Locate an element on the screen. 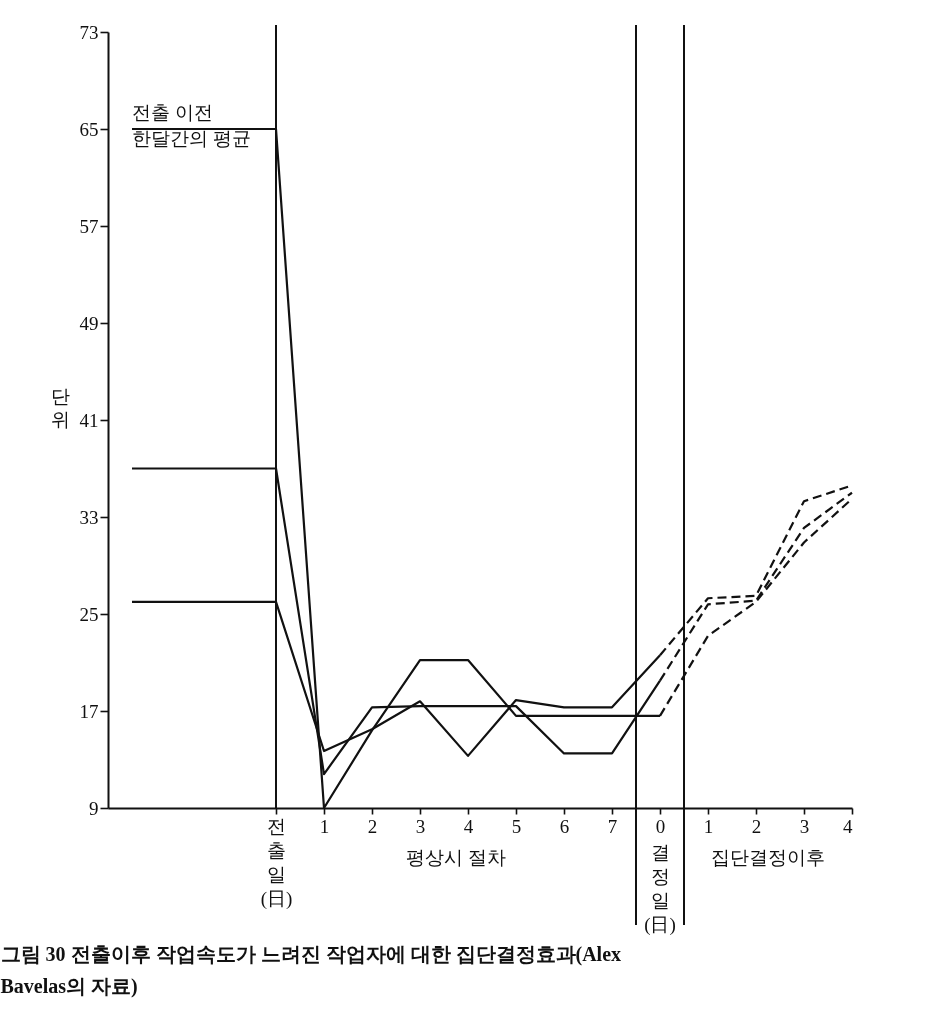  y-tick-label: 17 is located at coordinates (89, 711).